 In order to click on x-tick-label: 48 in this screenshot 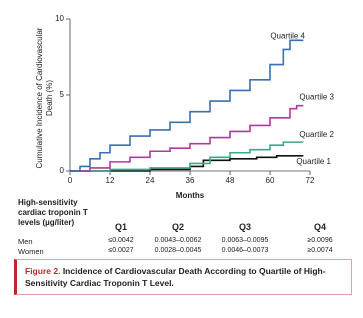, I will do `click(230, 180)`.